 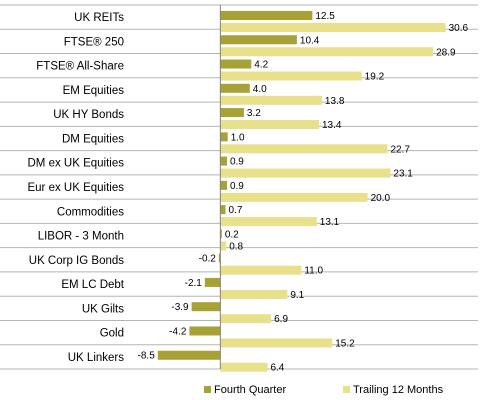 What do you see at coordinates (346, 389) in the screenshot?
I see `legend-swatch-trailing-12-months` at bounding box center [346, 389].